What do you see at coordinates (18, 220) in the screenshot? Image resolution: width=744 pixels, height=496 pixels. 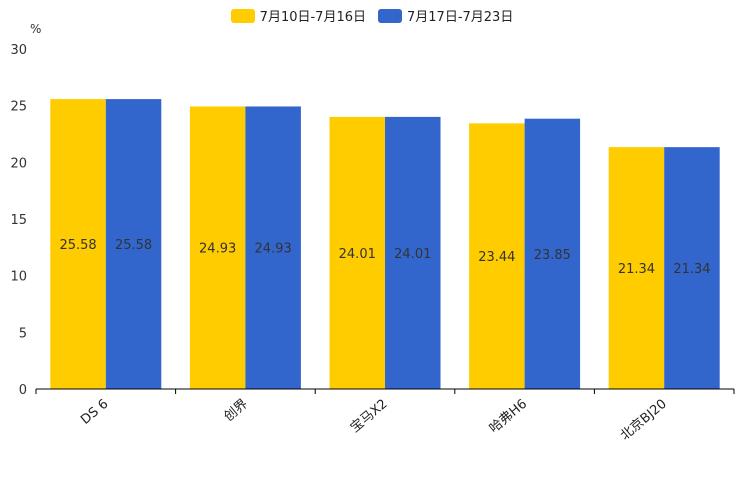 I see `y-tick-label: 15` at bounding box center [18, 220].